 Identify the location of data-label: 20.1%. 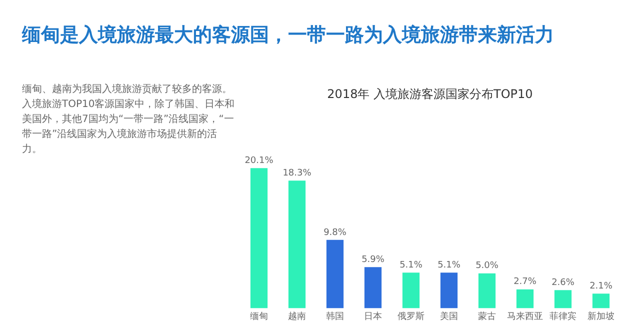
(259, 161).